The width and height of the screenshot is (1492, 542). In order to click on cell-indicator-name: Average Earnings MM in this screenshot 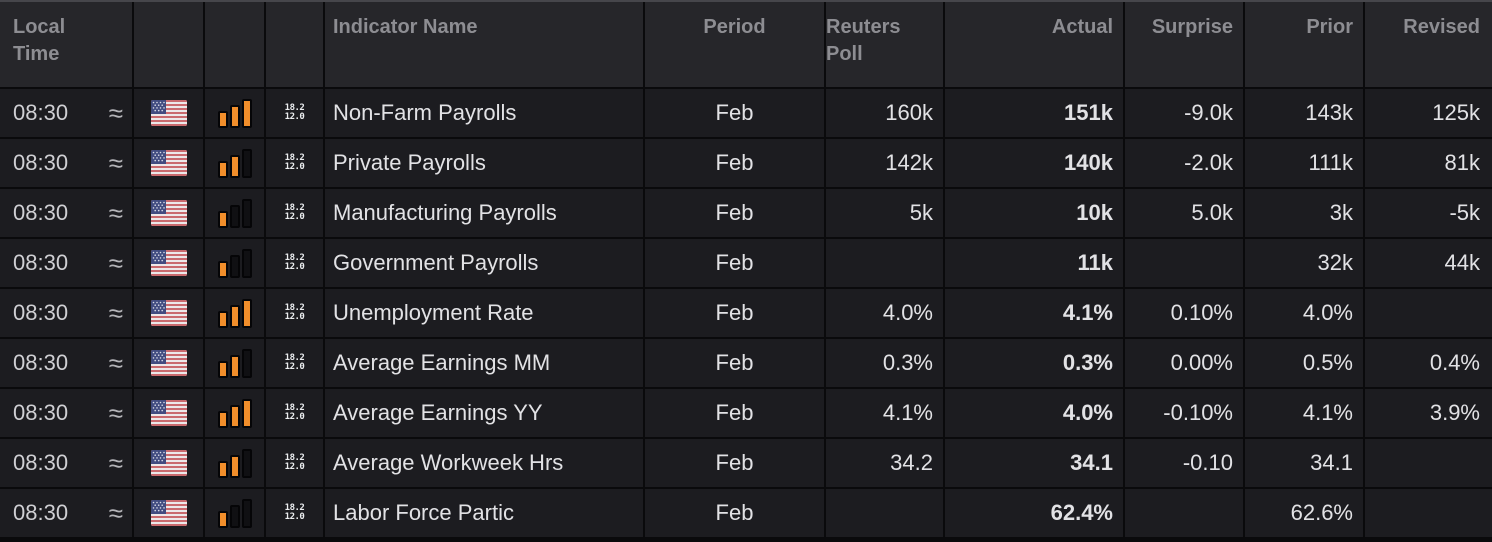, I will do `click(485, 364)`.